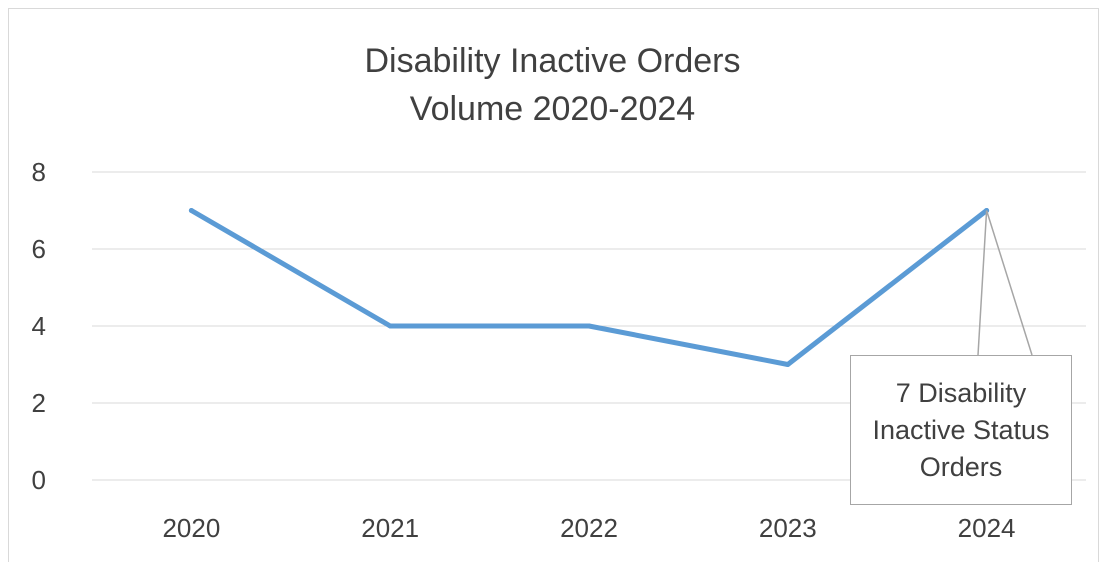 This screenshot has width=1105, height=562. I want to click on x-tick-label-2021: 2021, so click(390, 528).